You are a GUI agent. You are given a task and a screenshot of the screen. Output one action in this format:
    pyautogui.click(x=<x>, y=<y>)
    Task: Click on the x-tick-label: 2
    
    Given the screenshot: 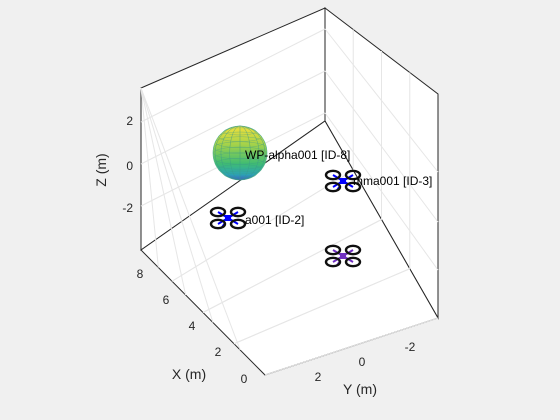 What is the action you would take?
    pyautogui.click(x=218, y=352)
    